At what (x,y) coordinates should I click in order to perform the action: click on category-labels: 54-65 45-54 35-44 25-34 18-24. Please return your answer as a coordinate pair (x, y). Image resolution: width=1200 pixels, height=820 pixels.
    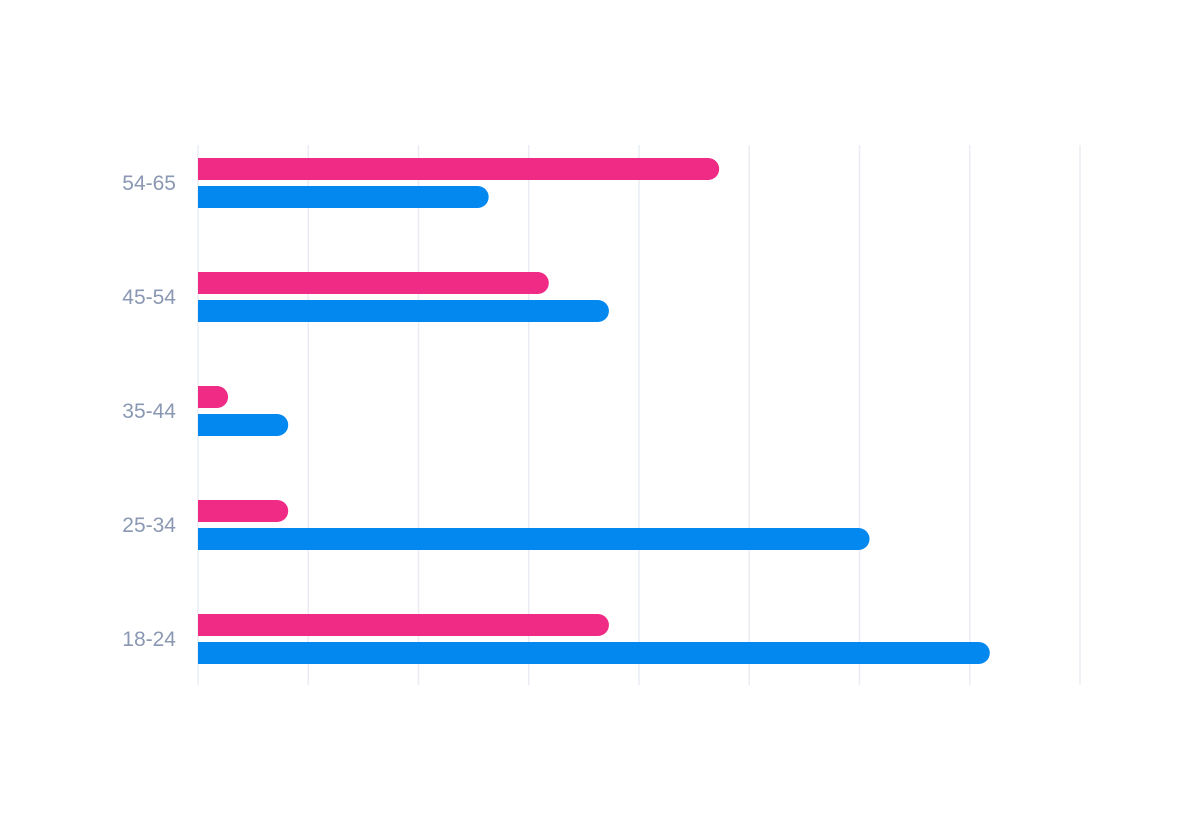
    Looking at the image, I should click on (149, 411).